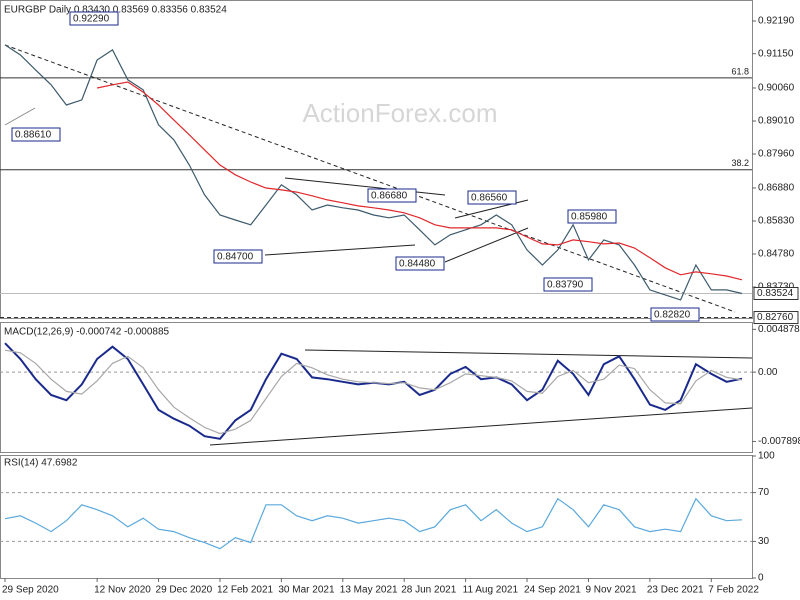 The image size is (800, 600). I want to click on x-tick-label: 29 Sep 2020, so click(30, 590).